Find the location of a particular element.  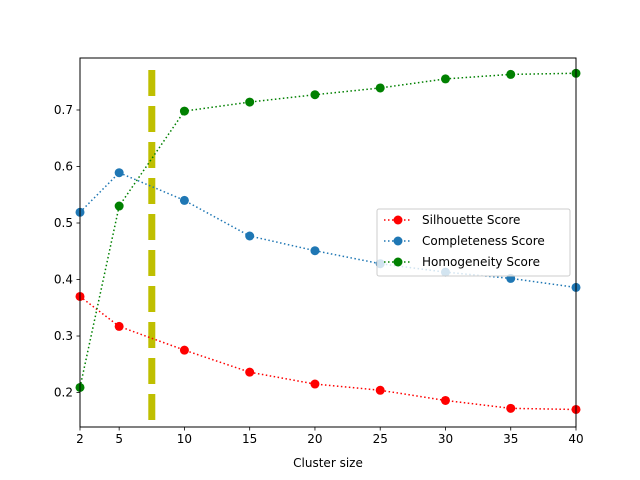

x-tick-label: 20 is located at coordinates (314, 439).